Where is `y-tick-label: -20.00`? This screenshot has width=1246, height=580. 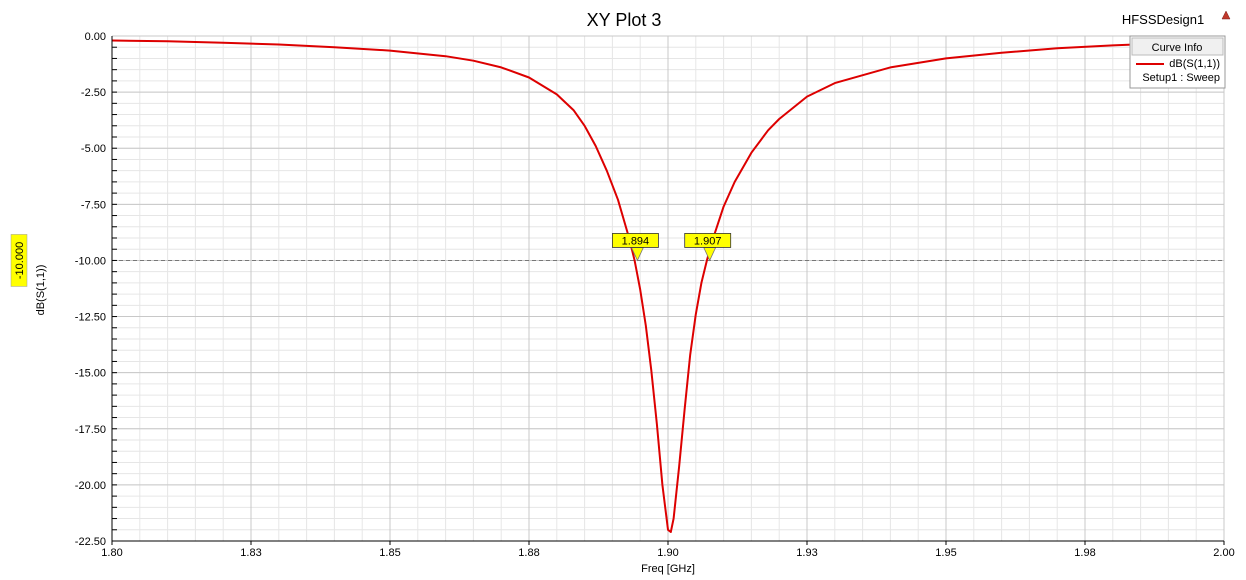 y-tick-label: -20.00 is located at coordinates (90, 486).